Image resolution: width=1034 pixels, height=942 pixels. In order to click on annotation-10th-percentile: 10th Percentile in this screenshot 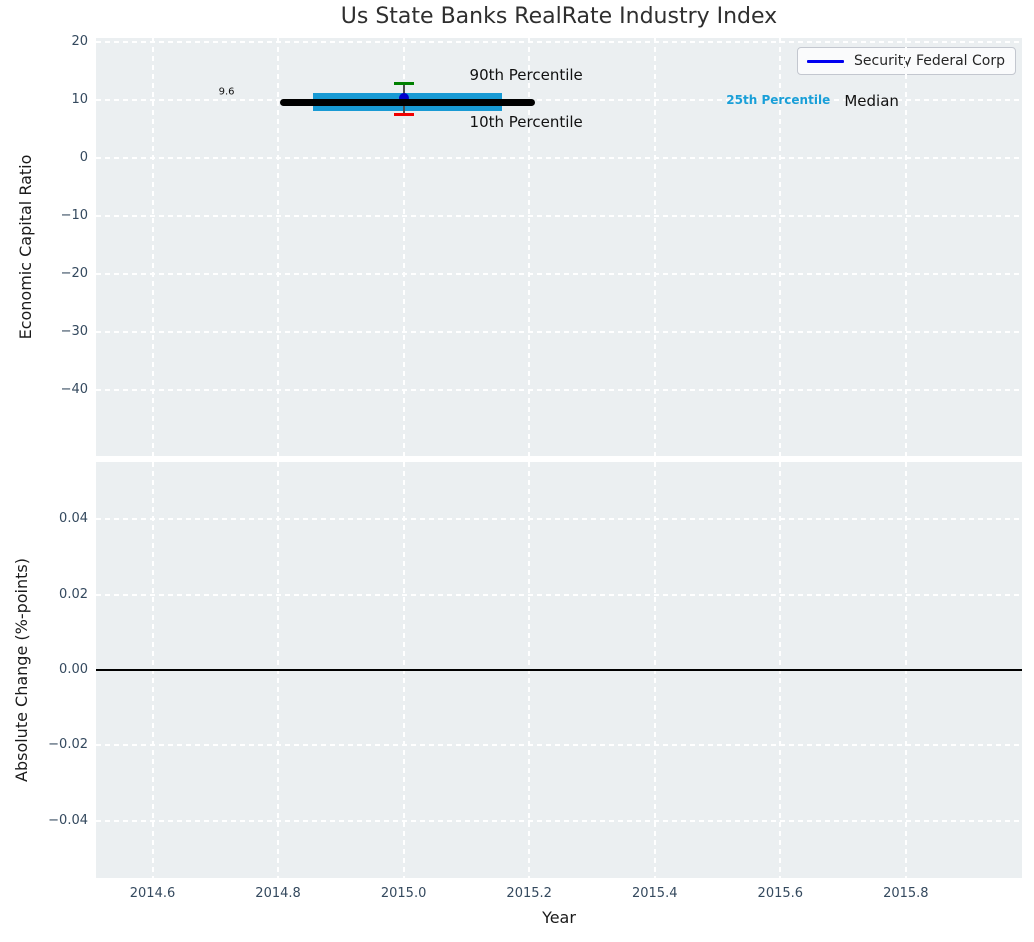, I will do `click(526, 121)`.